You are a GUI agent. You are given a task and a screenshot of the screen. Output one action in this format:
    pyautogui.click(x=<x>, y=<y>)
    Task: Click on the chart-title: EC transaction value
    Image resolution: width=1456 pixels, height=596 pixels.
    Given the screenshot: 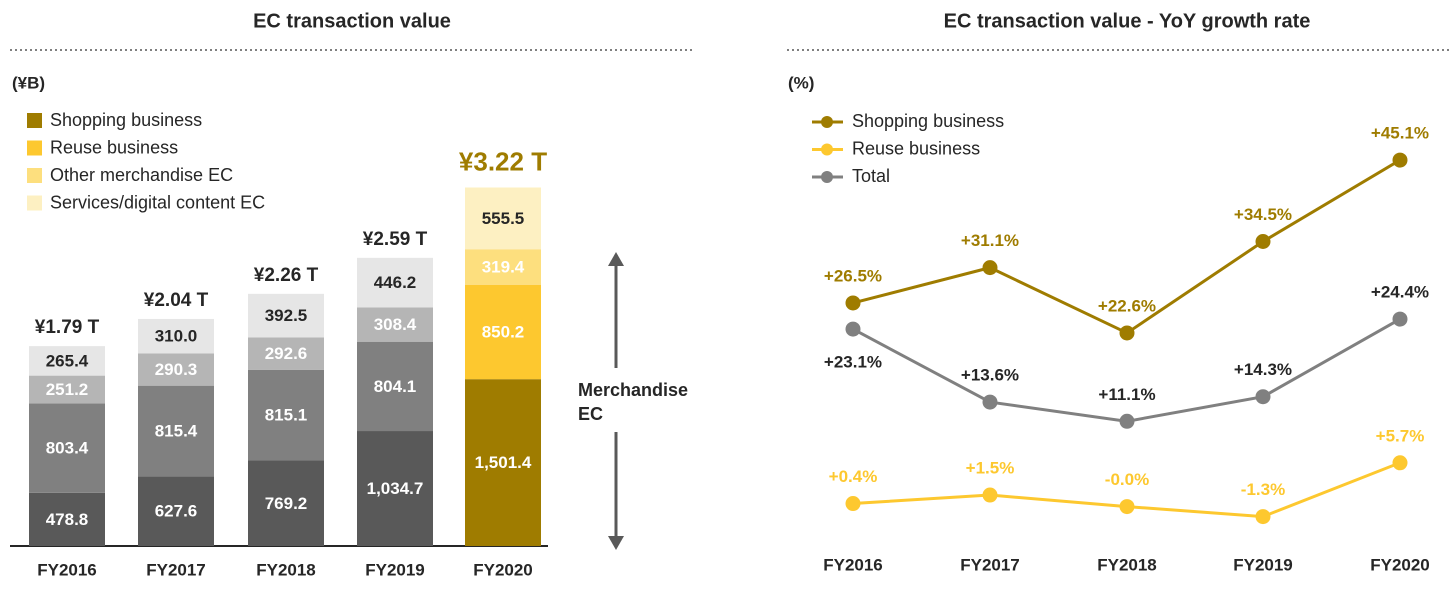 What is the action you would take?
    pyautogui.click(x=352, y=21)
    